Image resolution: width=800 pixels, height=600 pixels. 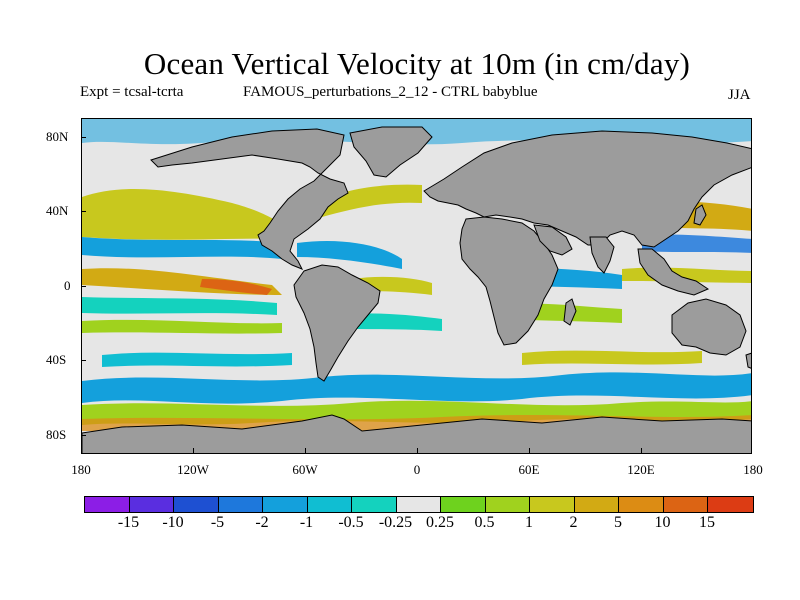 I want to click on colorbar-label: 2, so click(x=573, y=522).